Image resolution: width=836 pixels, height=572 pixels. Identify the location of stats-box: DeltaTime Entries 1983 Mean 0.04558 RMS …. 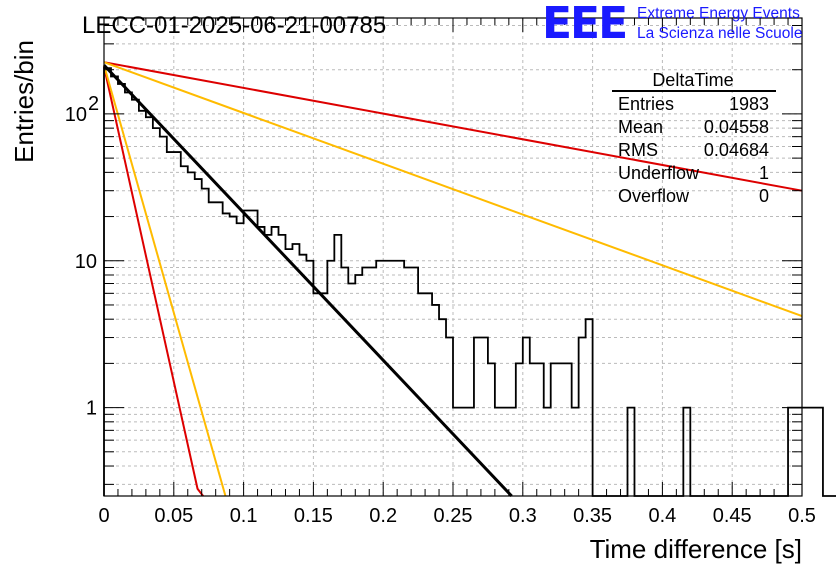
(694, 138).